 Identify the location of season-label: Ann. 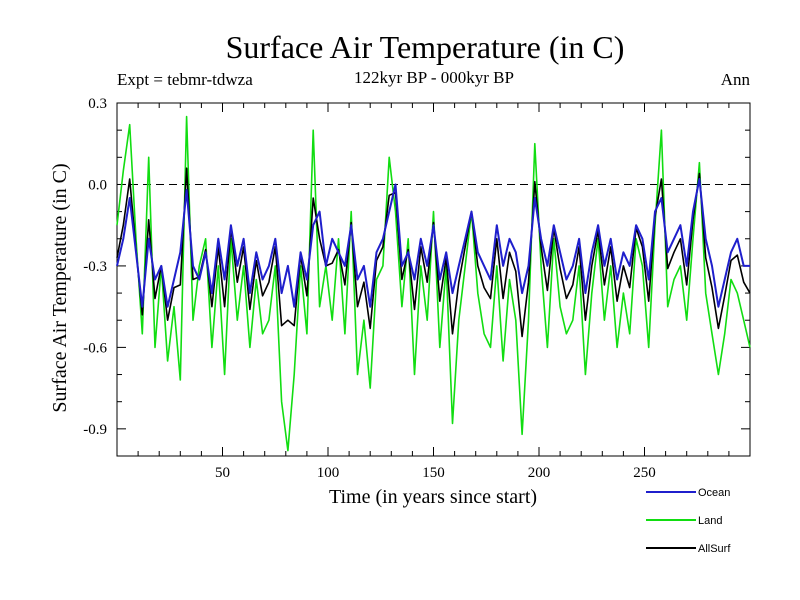
(736, 79).